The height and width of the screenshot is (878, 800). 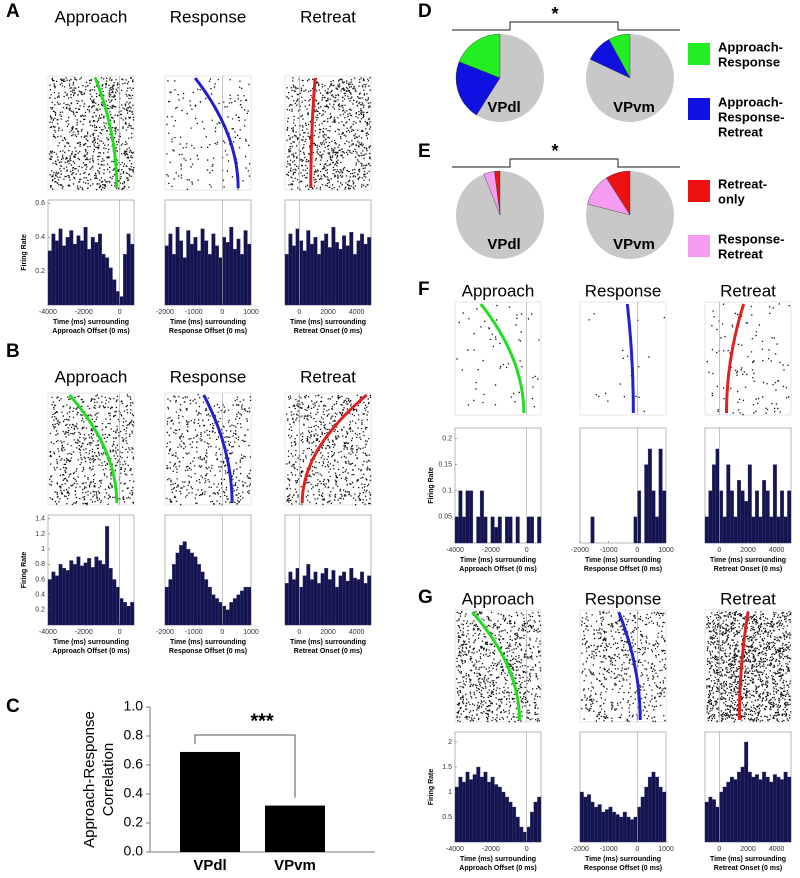 What do you see at coordinates (731, 198) in the screenshot?
I see `legend-label: only` at bounding box center [731, 198].